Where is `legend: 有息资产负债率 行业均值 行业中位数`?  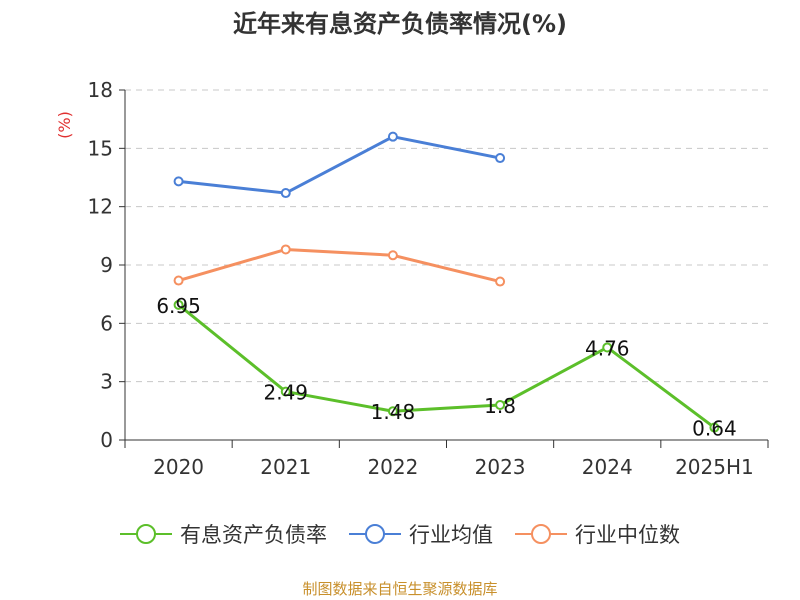
legend: 有息资产负债率 行业均值 行业中位数 is located at coordinates (400, 534).